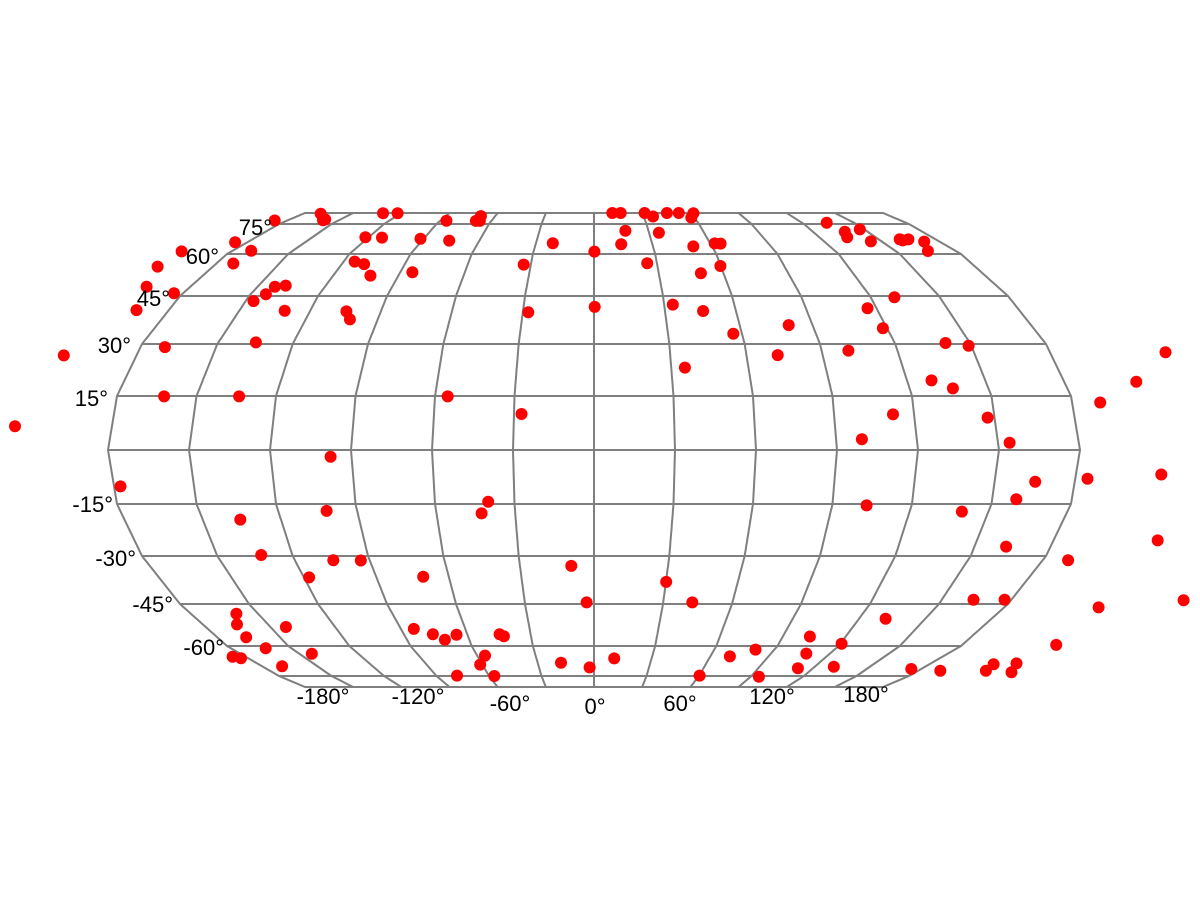 Image resolution: width=1200 pixels, height=900 pixels. Describe the element at coordinates (418, 696) in the screenshot. I see `lon-tick-label: -120°` at that location.